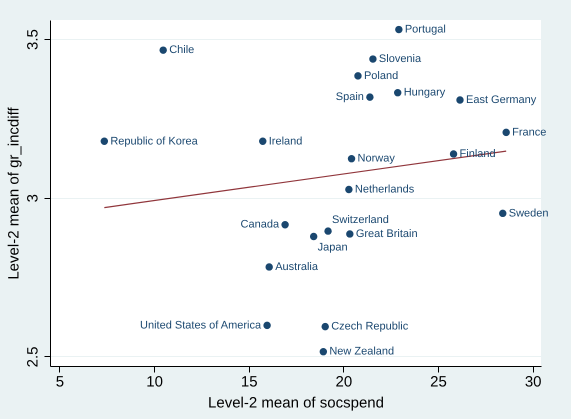  What do you see at coordinates (360, 220) in the screenshot?
I see `annotation: Switzerland` at bounding box center [360, 220].